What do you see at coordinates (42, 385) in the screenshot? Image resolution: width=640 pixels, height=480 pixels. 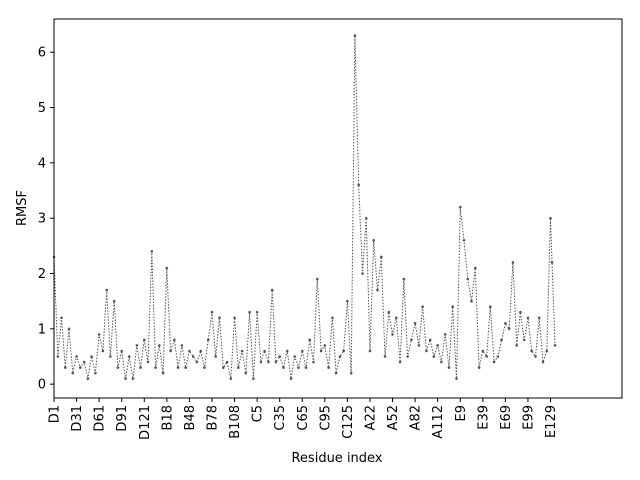 I see `y-tick-label: 0` at bounding box center [42, 385].